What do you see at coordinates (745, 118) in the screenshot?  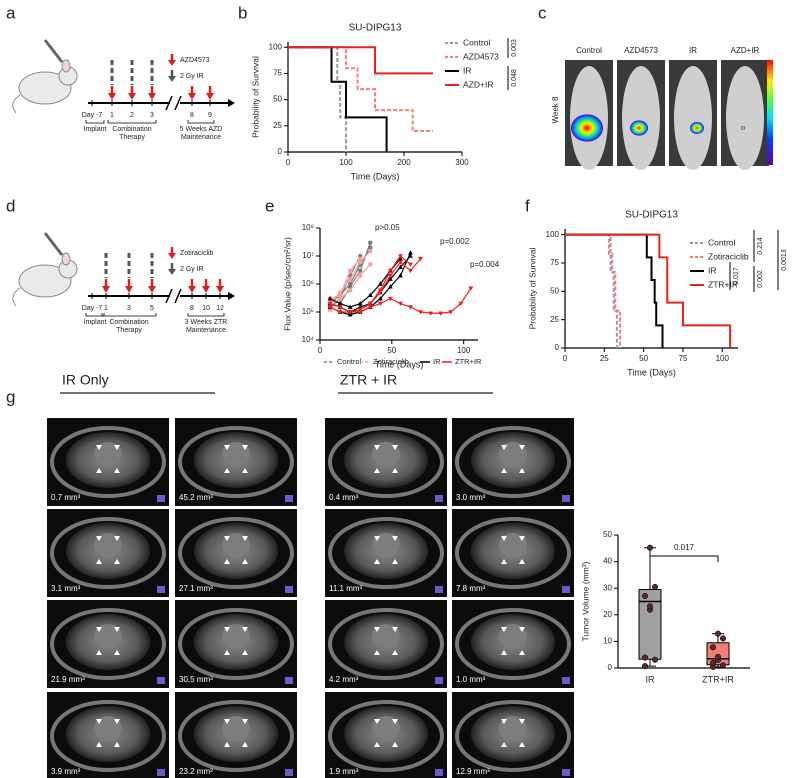 I see `mouse-silhouette` at bounding box center [745, 118].